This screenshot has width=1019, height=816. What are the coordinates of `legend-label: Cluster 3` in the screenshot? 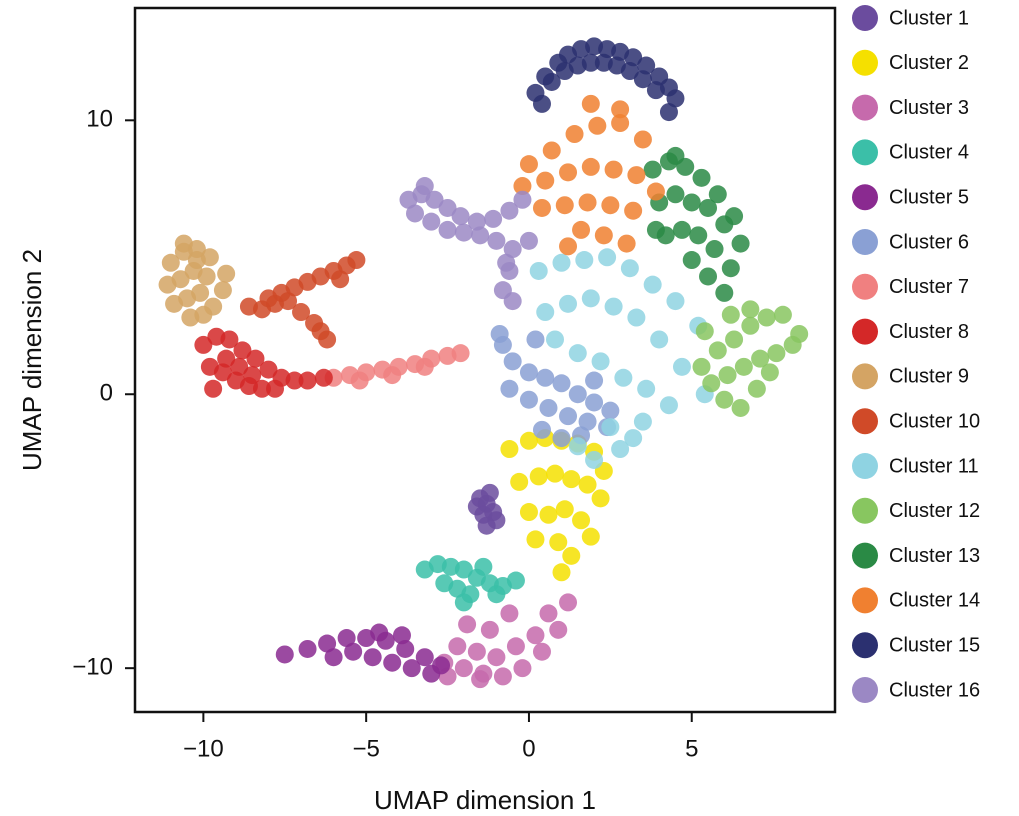 It's located at (929, 108).